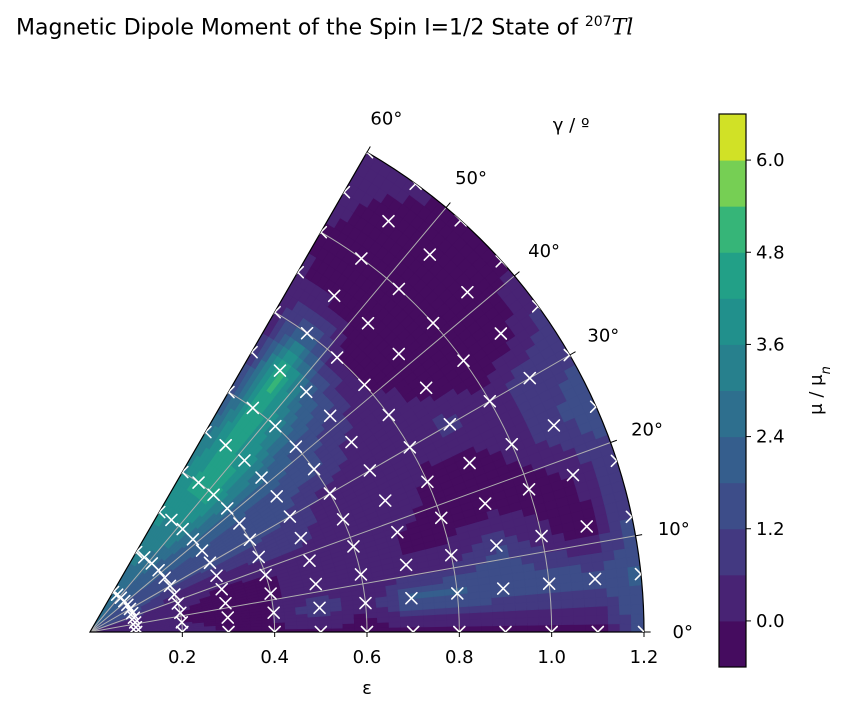 The image size is (841, 712). What do you see at coordinates (544, 251) in the screenshot?
I see `angular-tick-label: 40°` at bounding box center [544, 251].